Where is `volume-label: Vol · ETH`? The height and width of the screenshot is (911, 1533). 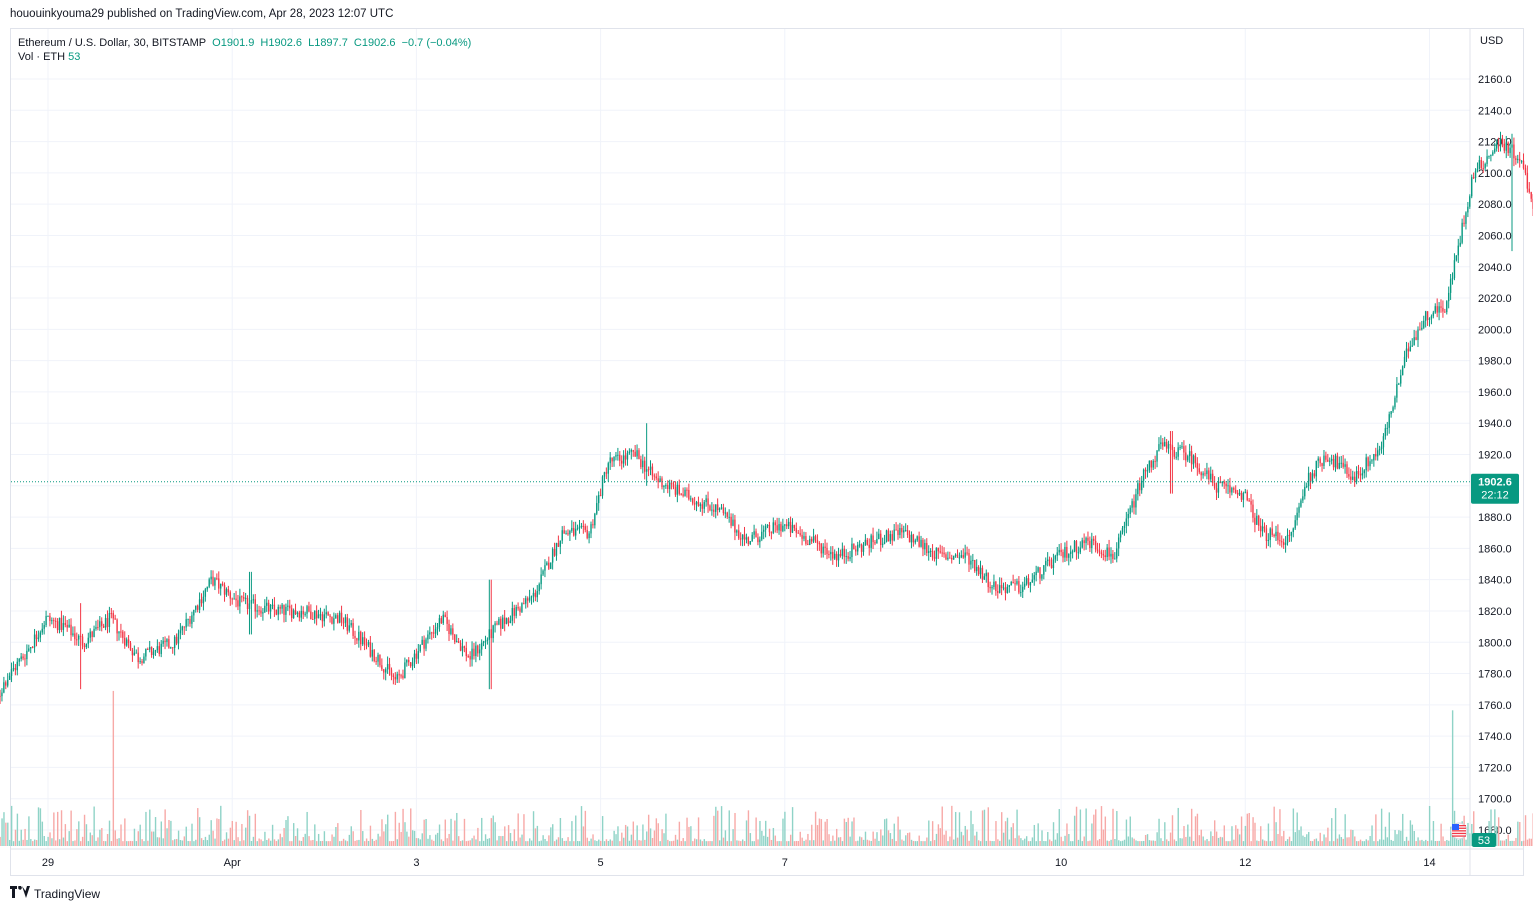
volume-label: Vol · ETH is located at coordinates (42, 57).